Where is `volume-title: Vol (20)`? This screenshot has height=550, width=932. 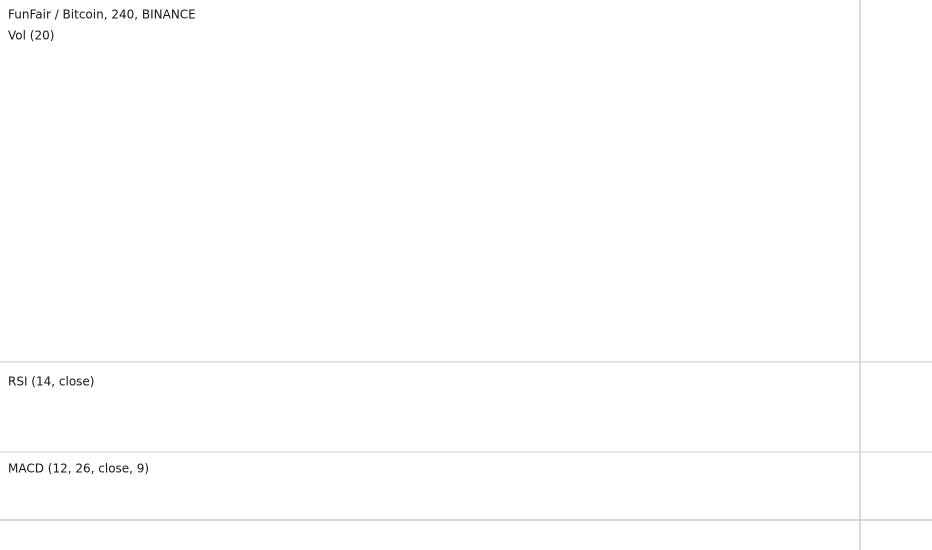 volume-title: Vol (20) is located at coordinates (31, 36).